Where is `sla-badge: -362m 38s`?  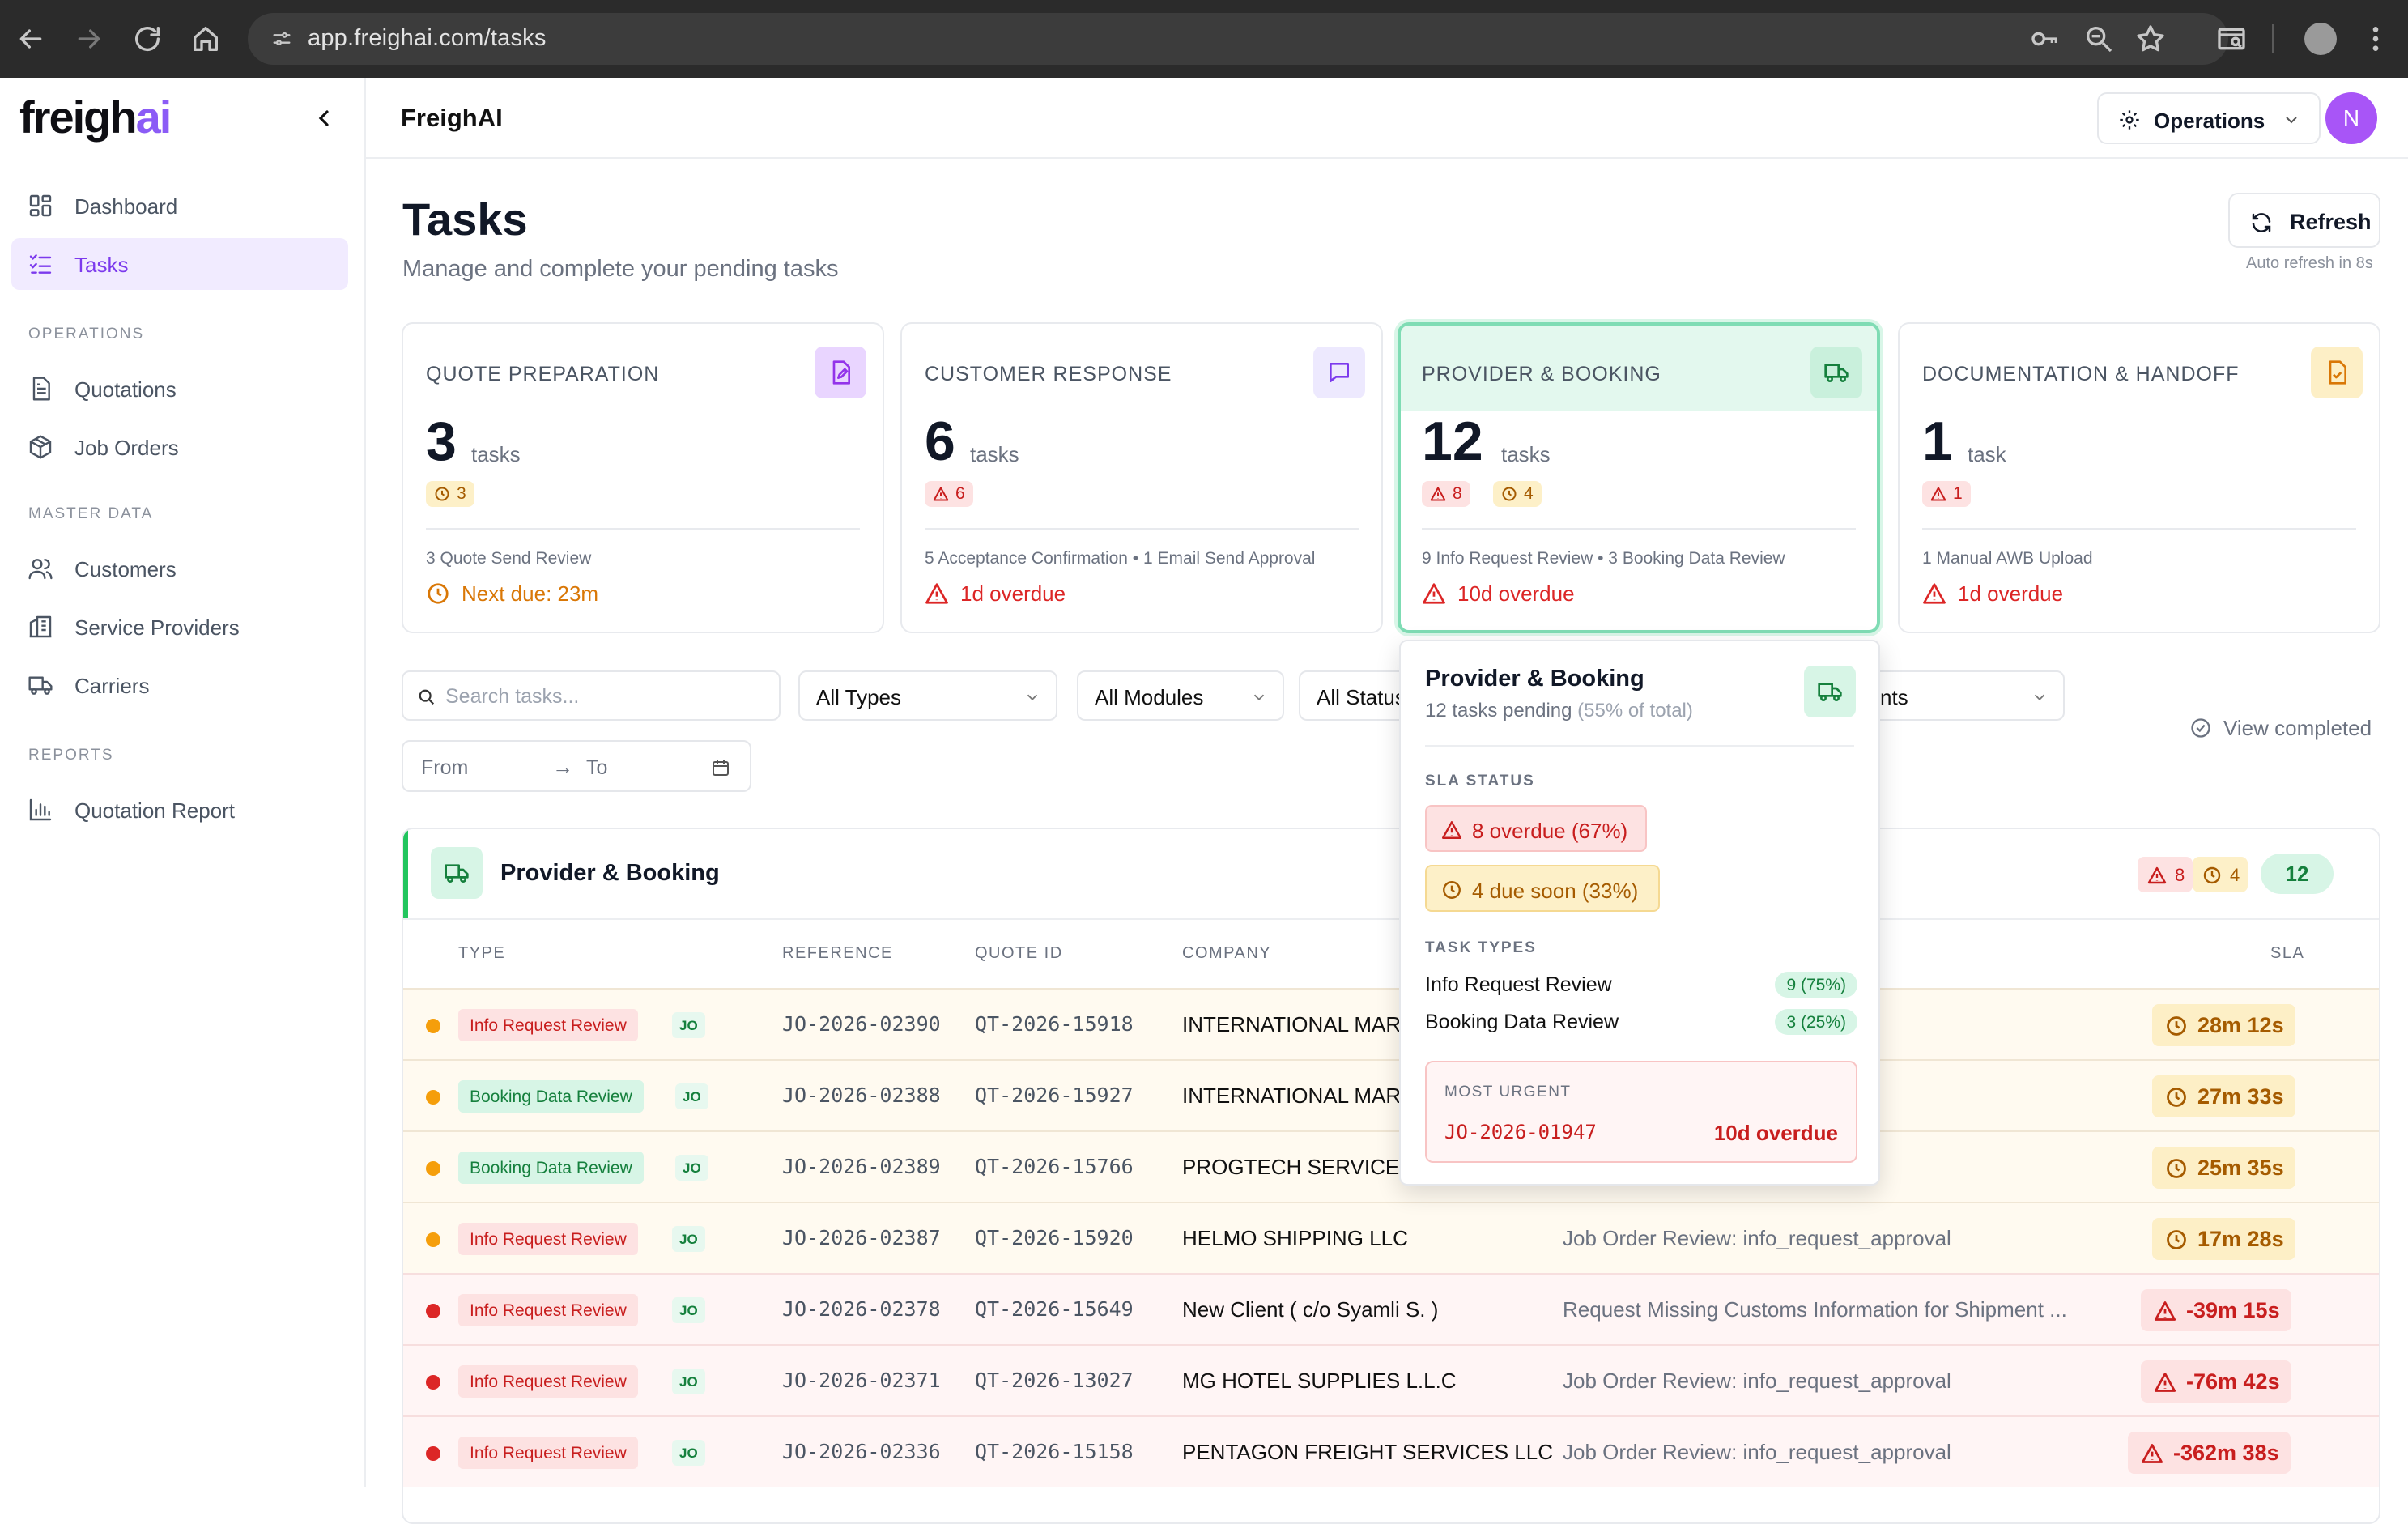 sla-badge: -362m 38s is located at coordinates (2210, 1453).